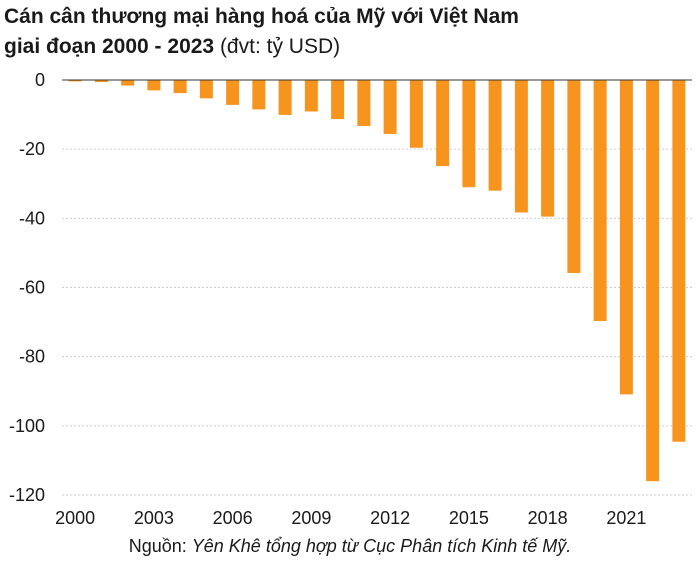 Image resolution: width=700 pixels, height=564 pixels. Describe the element at coordinates (32, 149) in the screenshot. I see `y-tick-label: -20` at that location.